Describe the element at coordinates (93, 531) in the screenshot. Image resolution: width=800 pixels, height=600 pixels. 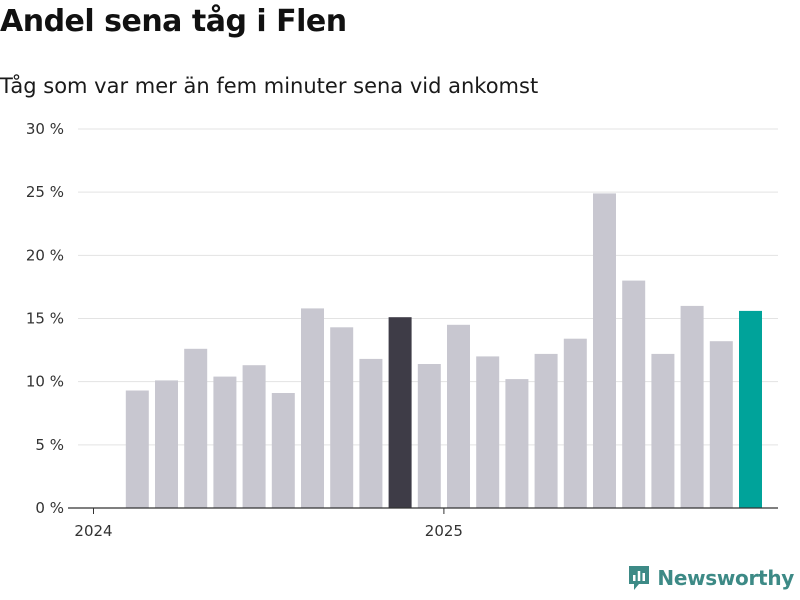
I see `x-tick-label: 2024` at that location.